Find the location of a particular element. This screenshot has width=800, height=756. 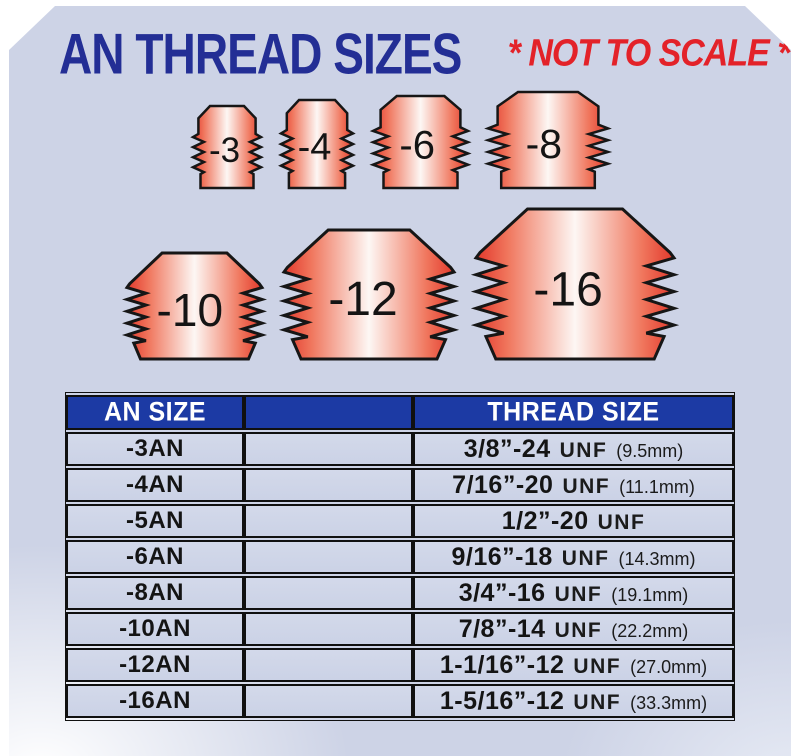

an-size-cell: -10AN is located at coordinates (155, 629).